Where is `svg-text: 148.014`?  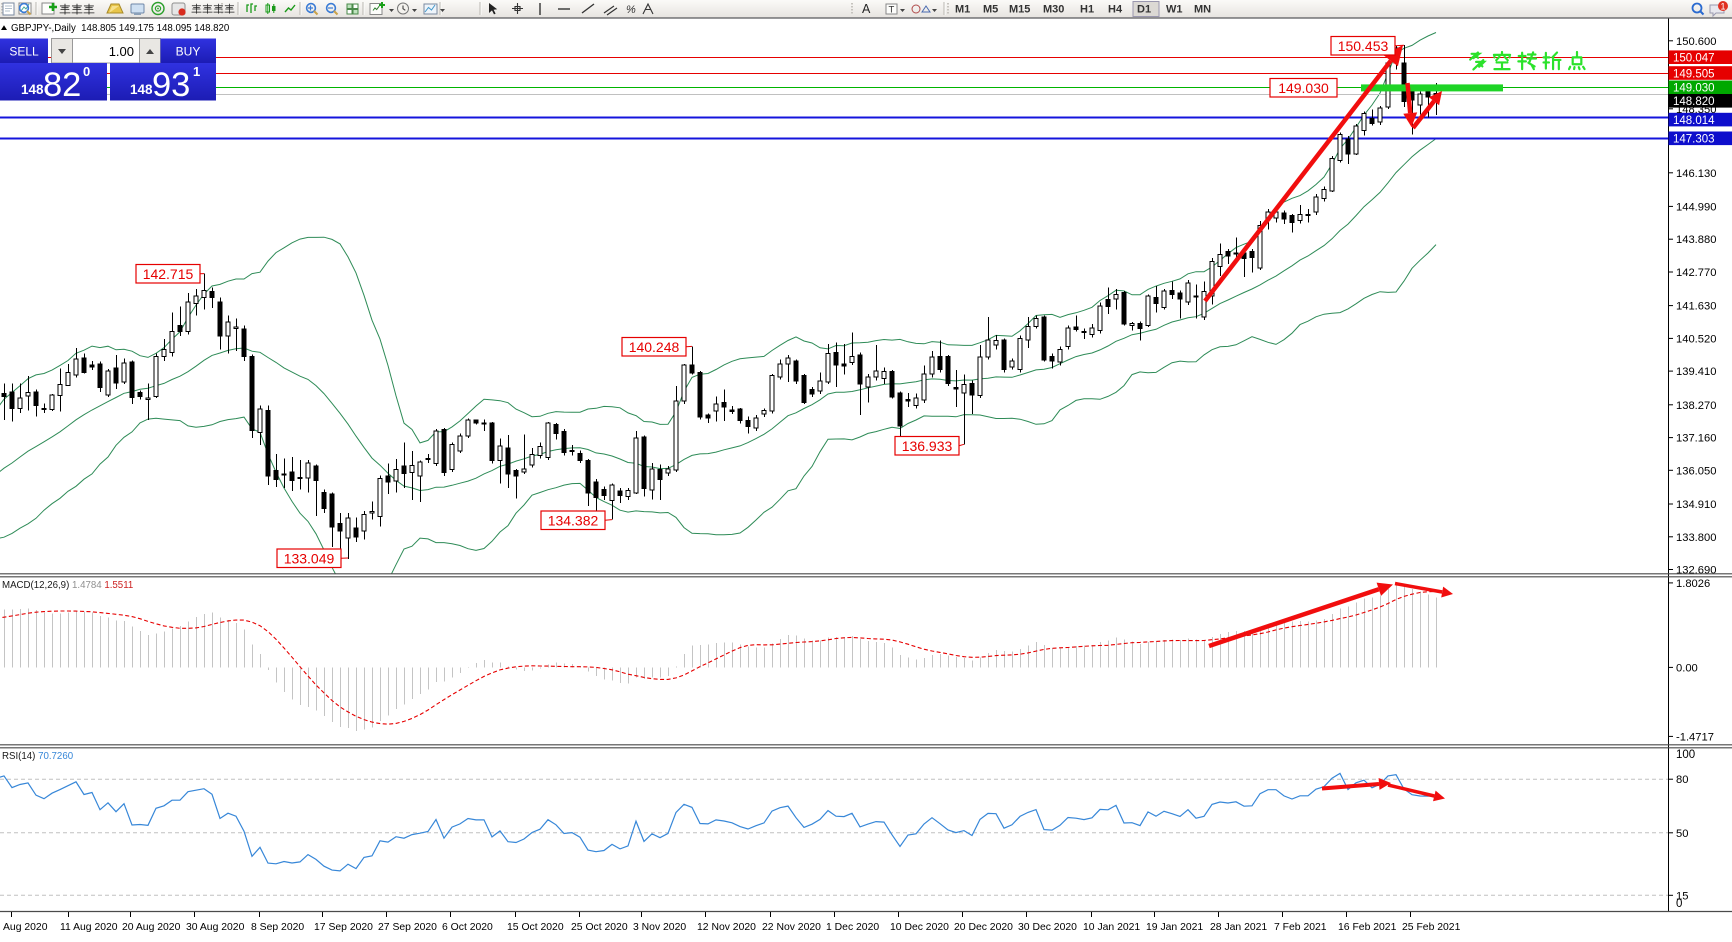 svg-text: 148.014 is located at coordinates (1694, 121).